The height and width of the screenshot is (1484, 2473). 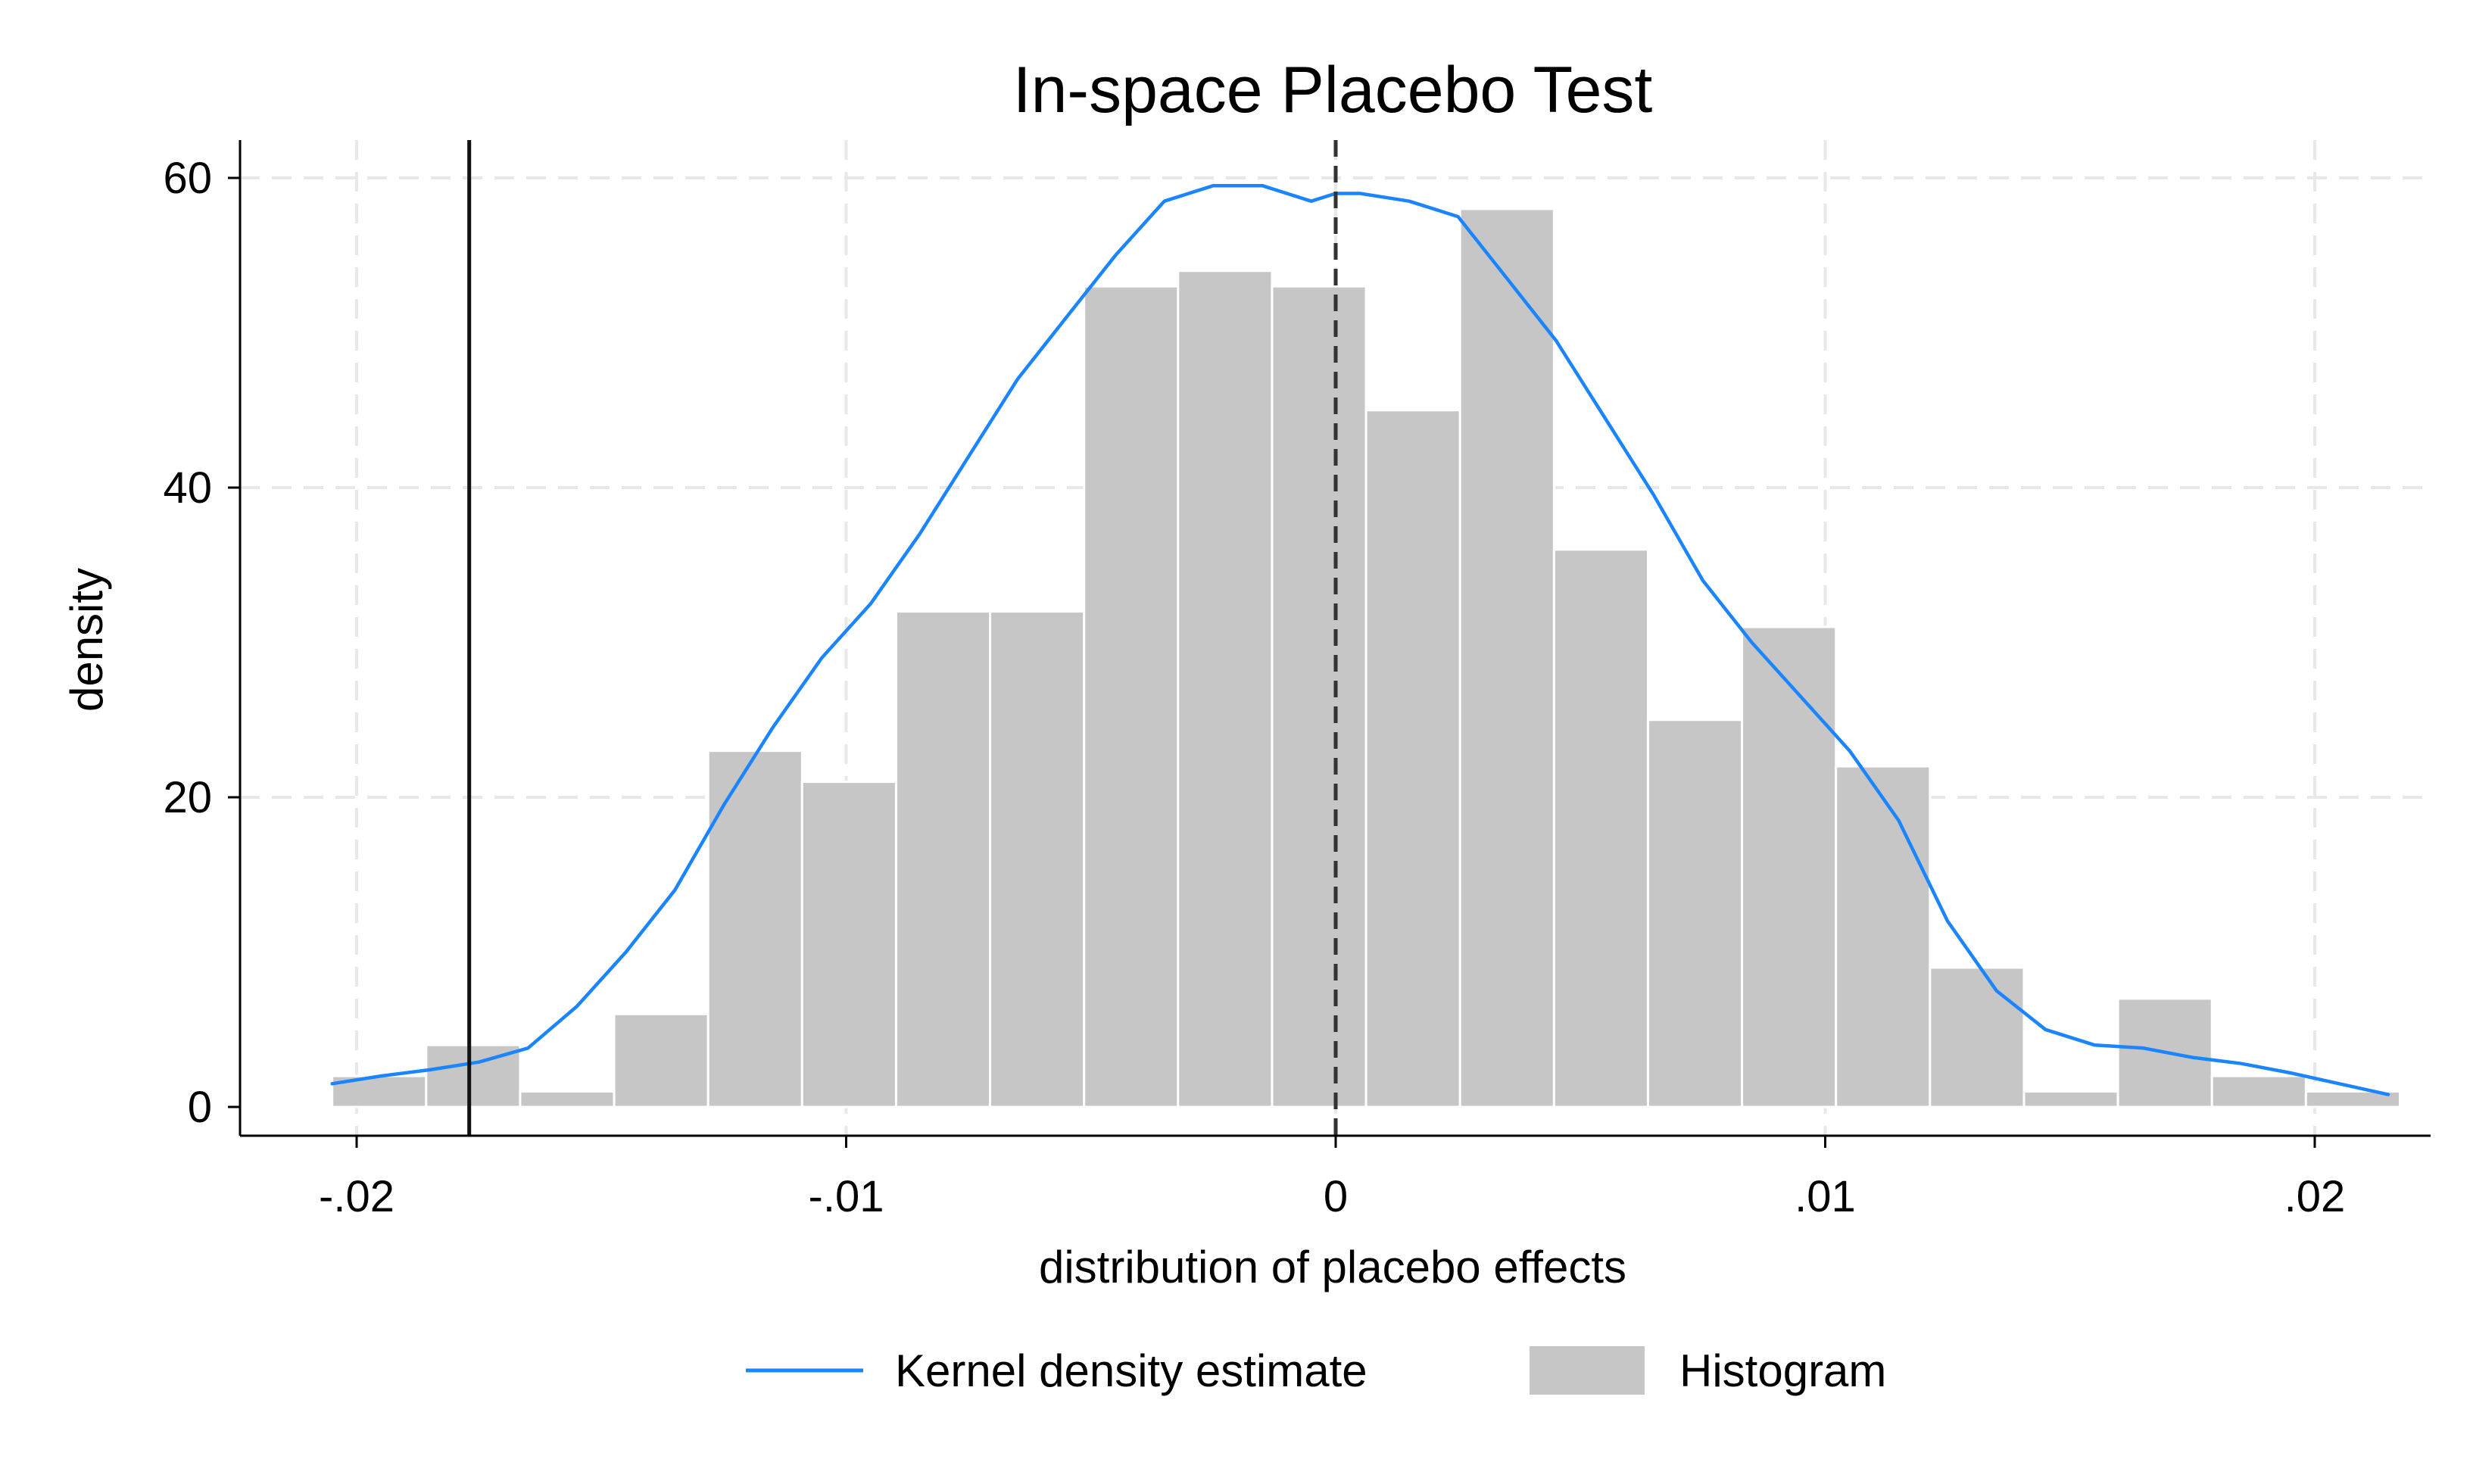 What do you see at coordinates (187, 488) in the screenshot?
I see `y-tick-label: 40` at bounding box center [187, 488].